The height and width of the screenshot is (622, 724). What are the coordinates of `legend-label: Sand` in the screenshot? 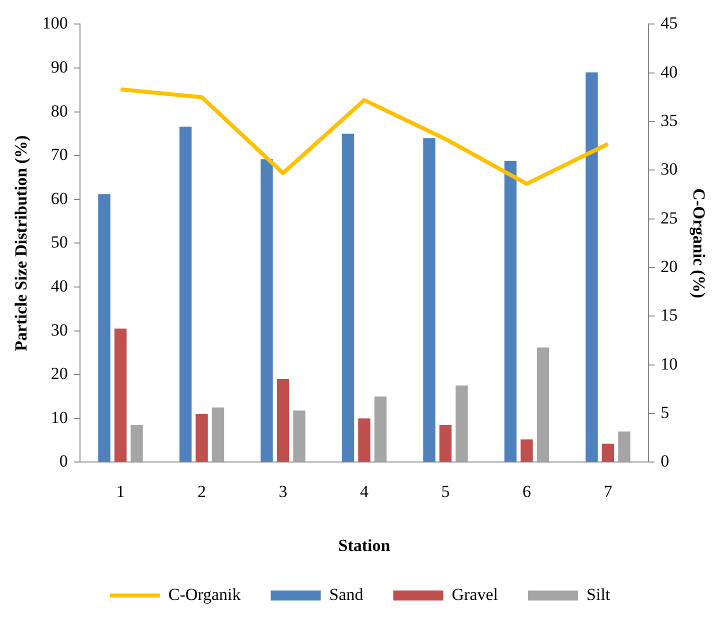 It's located at (346, 594).